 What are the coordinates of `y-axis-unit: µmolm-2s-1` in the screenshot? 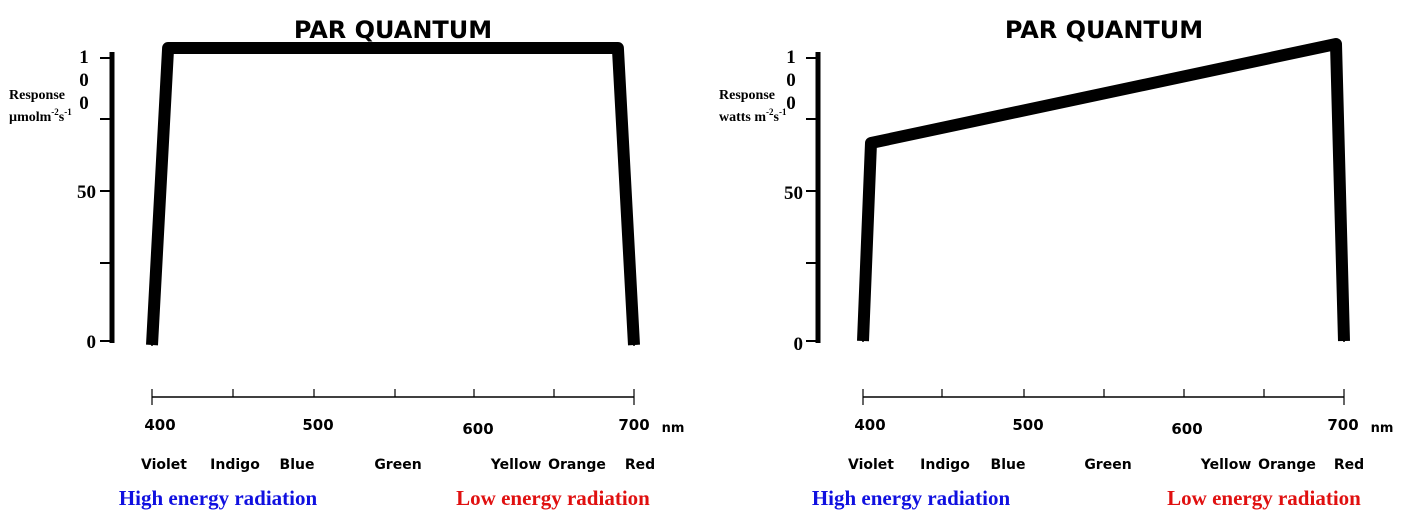 It's located at (40, 116).